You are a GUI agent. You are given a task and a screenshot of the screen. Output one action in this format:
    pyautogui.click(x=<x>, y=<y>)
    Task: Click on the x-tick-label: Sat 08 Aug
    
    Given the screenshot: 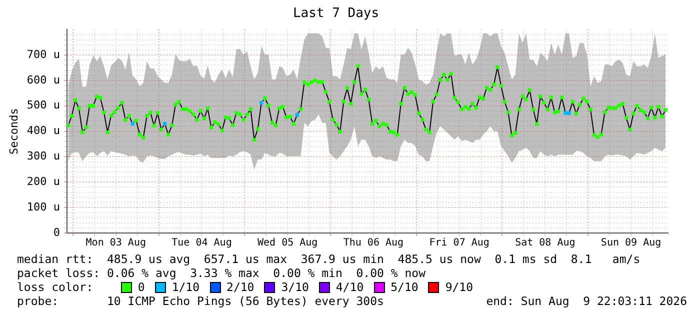 What is the action you would take?
    pyautogui.click(x=545, y=243)
    